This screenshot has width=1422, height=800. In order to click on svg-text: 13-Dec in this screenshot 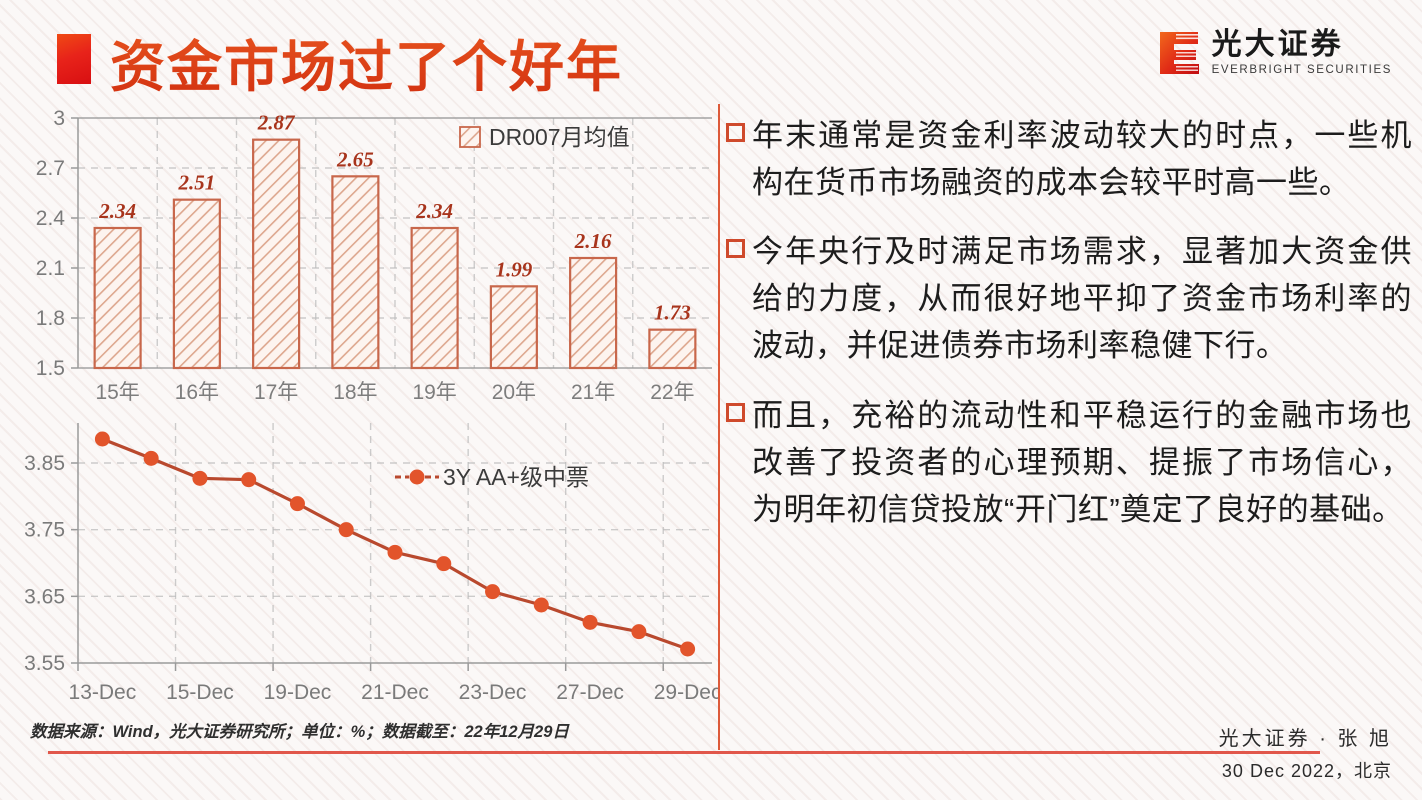, I will do `click(103, 692)`.